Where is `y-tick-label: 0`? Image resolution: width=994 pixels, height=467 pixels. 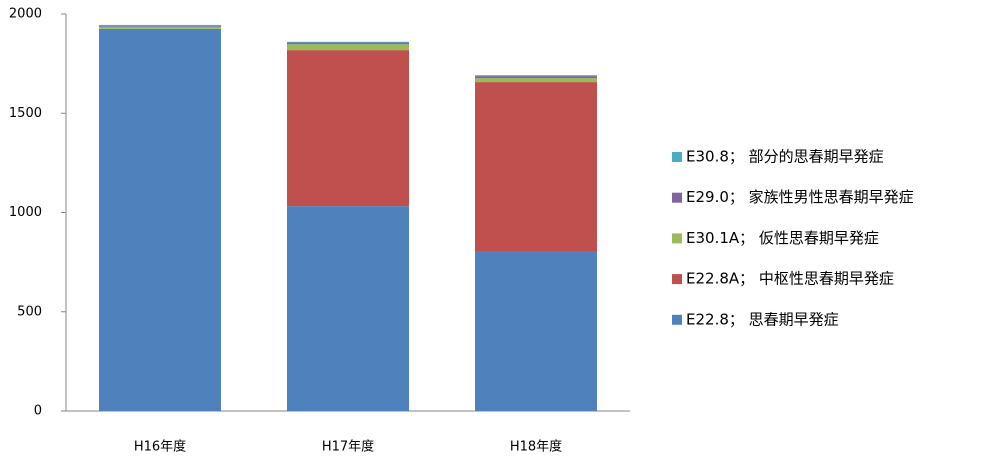 y-tick-label: 0 is located at coordinates (38, 411).